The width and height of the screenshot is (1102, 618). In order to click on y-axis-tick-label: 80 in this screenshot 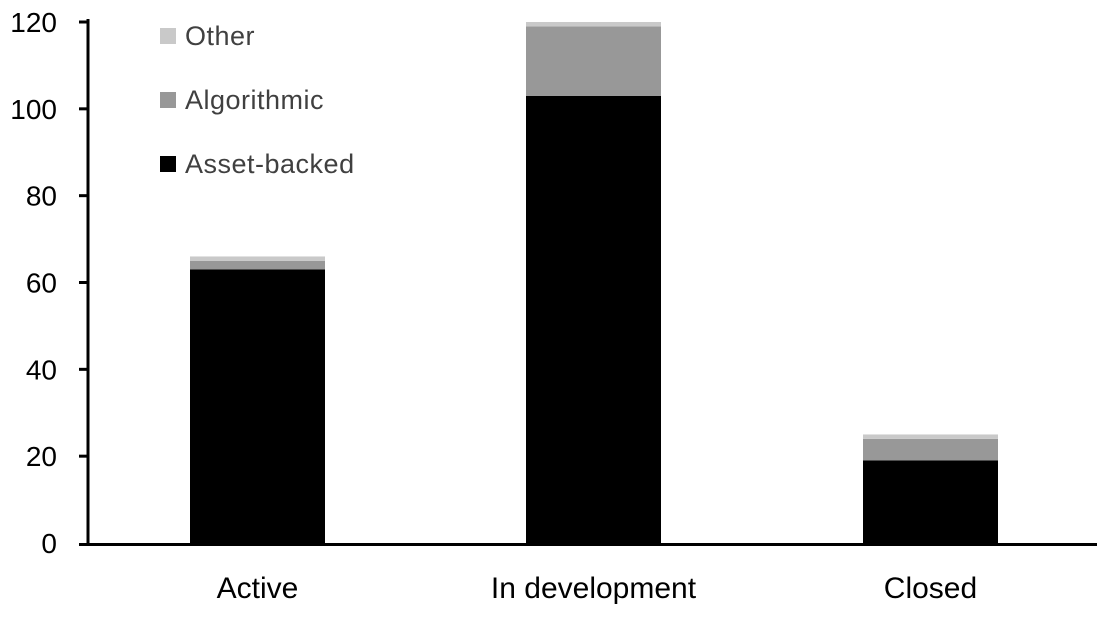, I will do `click(41, 196)`.